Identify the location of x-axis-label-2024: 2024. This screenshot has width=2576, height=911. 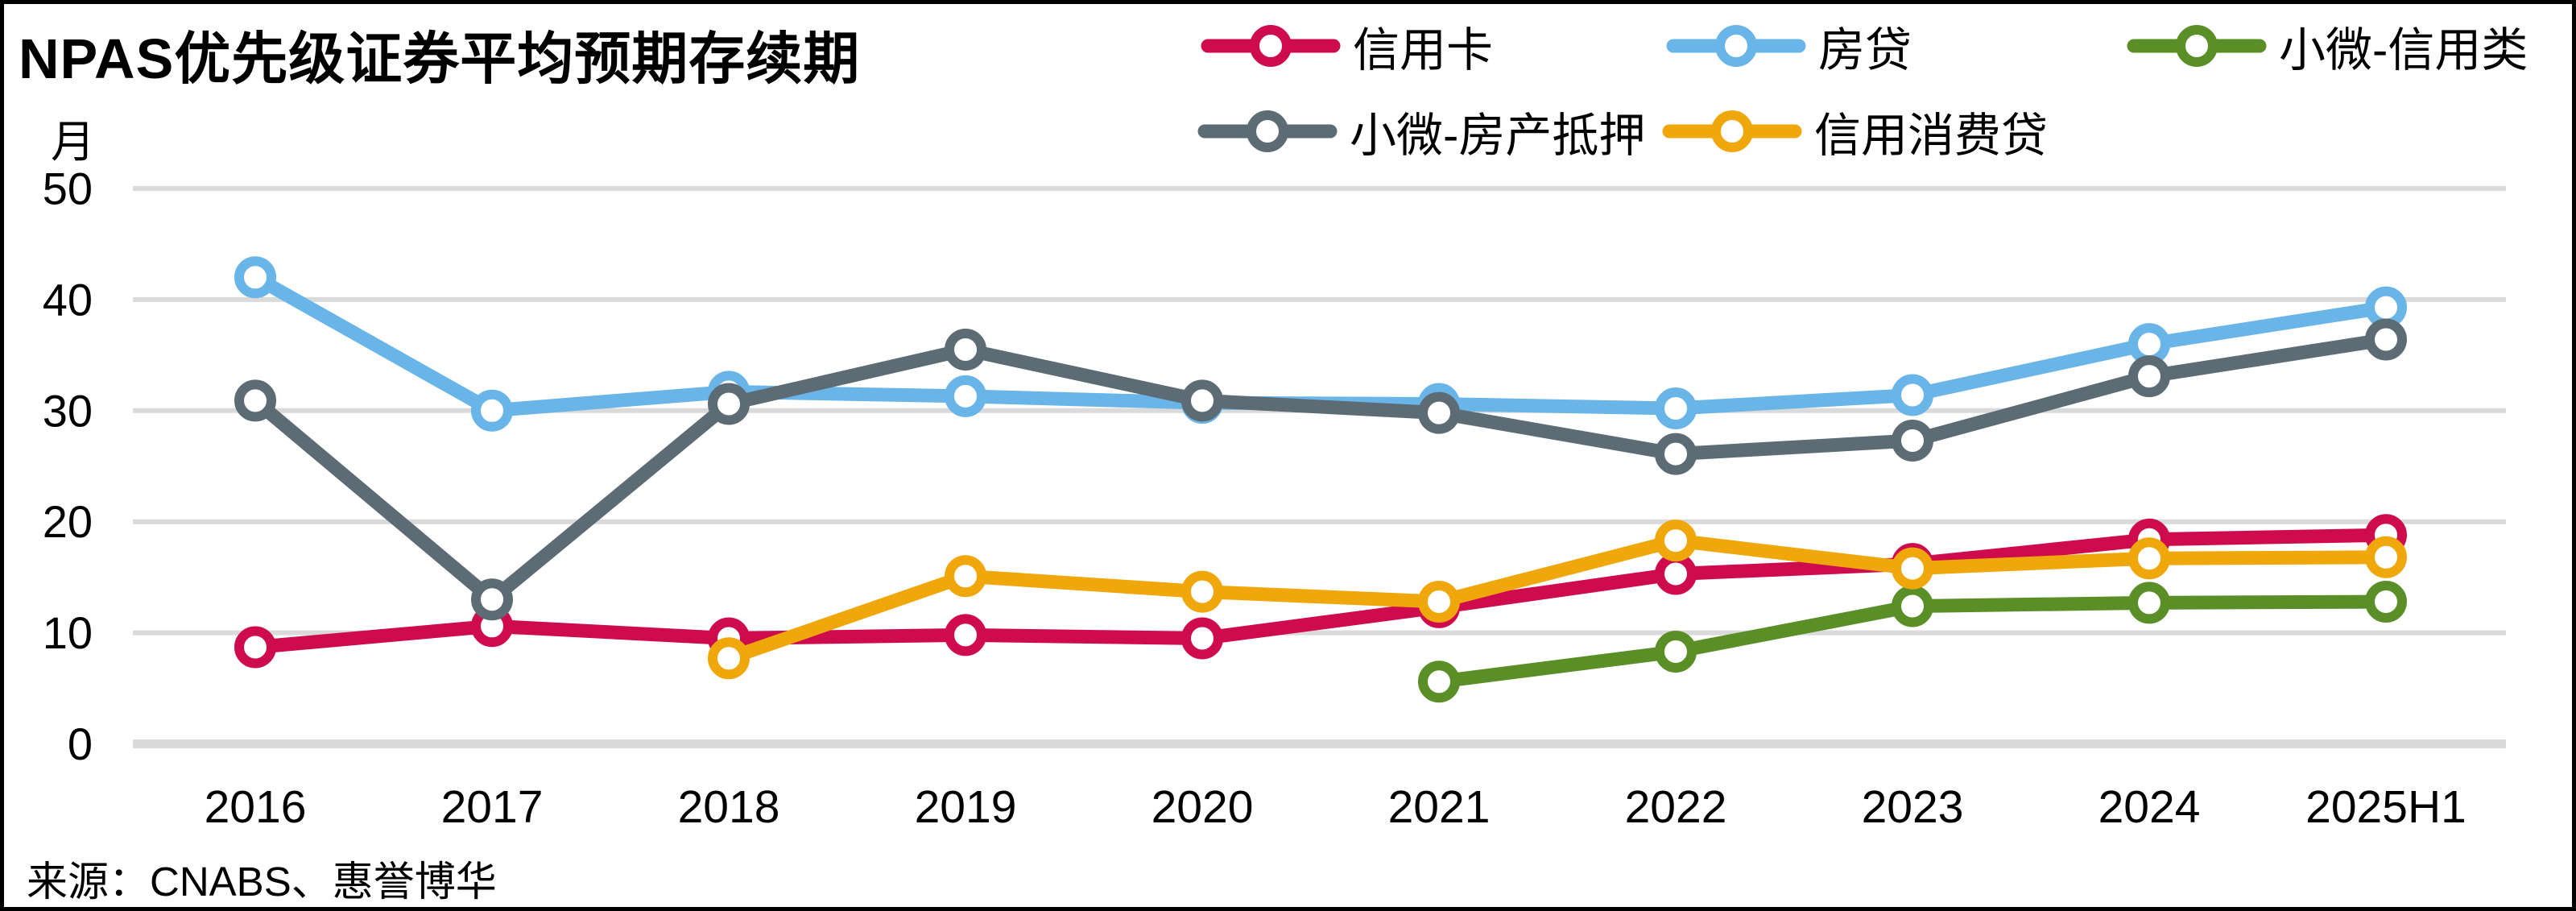
(2149, 807).